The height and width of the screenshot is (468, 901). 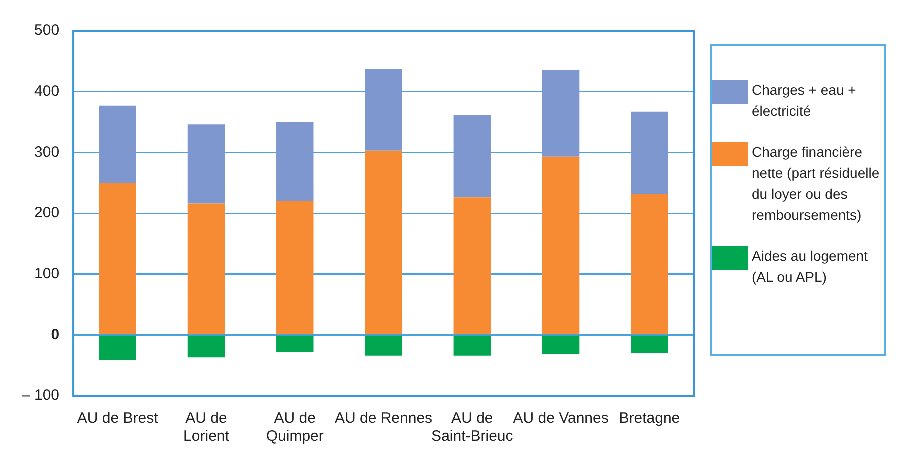 I want to click on y-tick-label: 0, so click(x=55, y=335).